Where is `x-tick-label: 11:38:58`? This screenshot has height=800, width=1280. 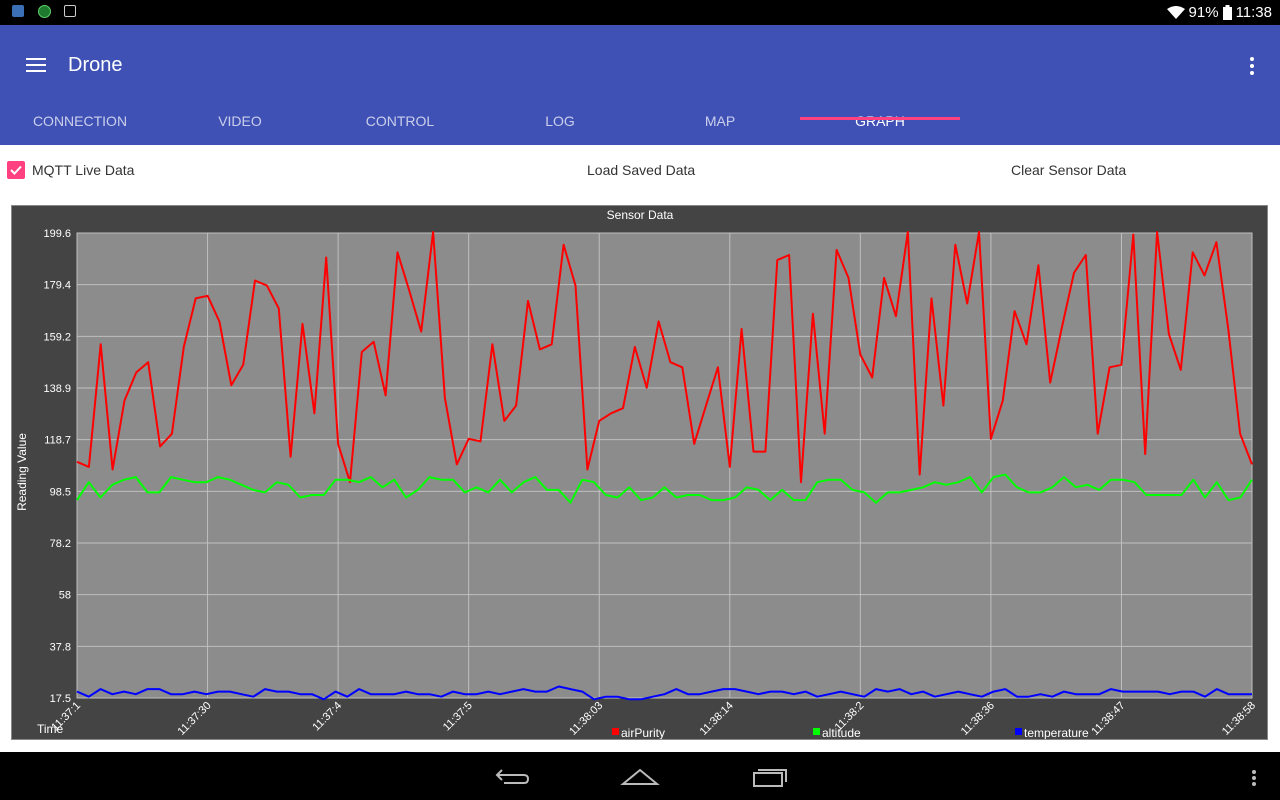 x-tick-label: 11:38:58 is located at coordinates (1239, 719).